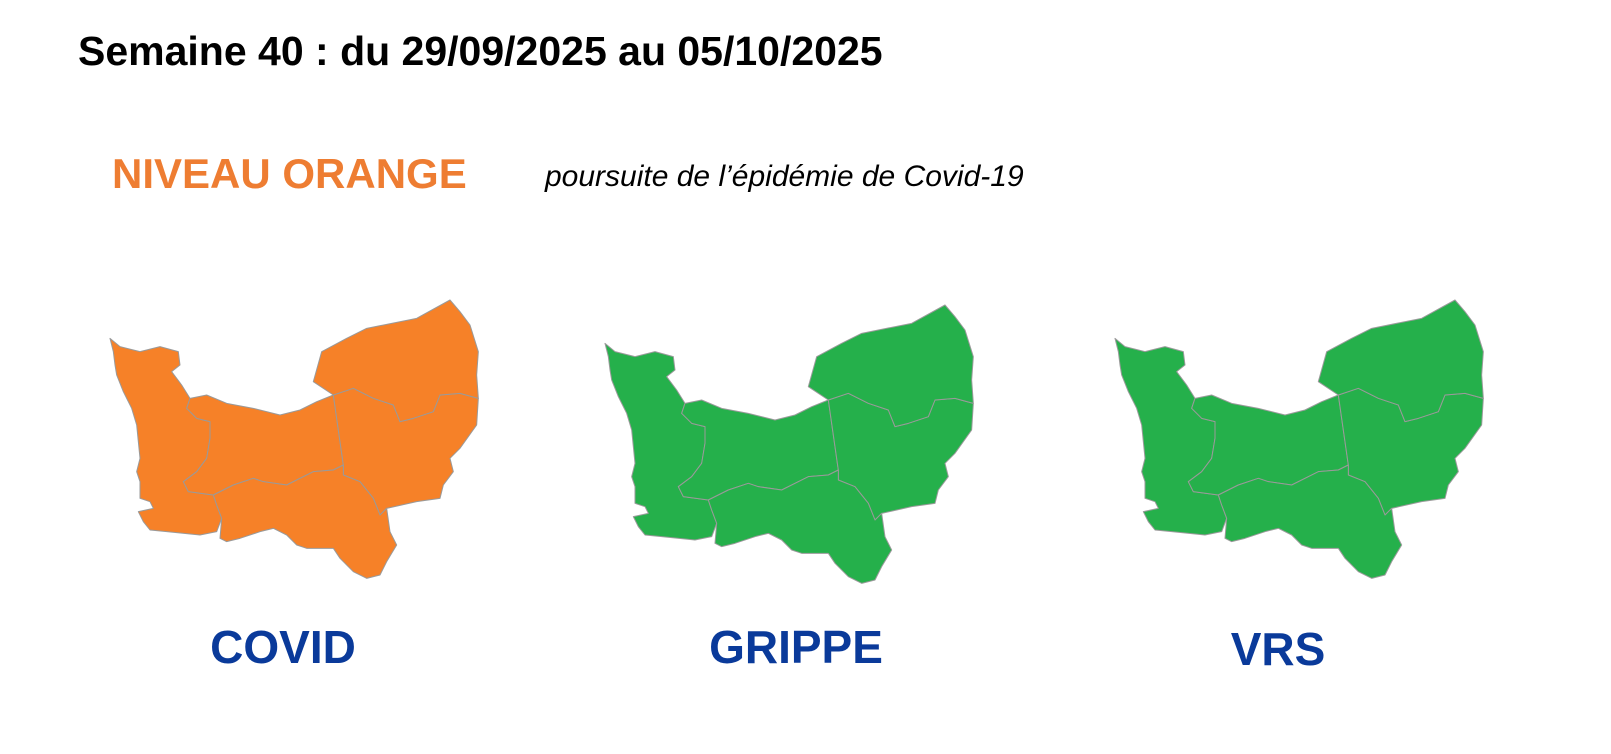 Image resolution: width=1611 pixels, height=754 pixels. I want to click on map-covid, so click(290, 432).